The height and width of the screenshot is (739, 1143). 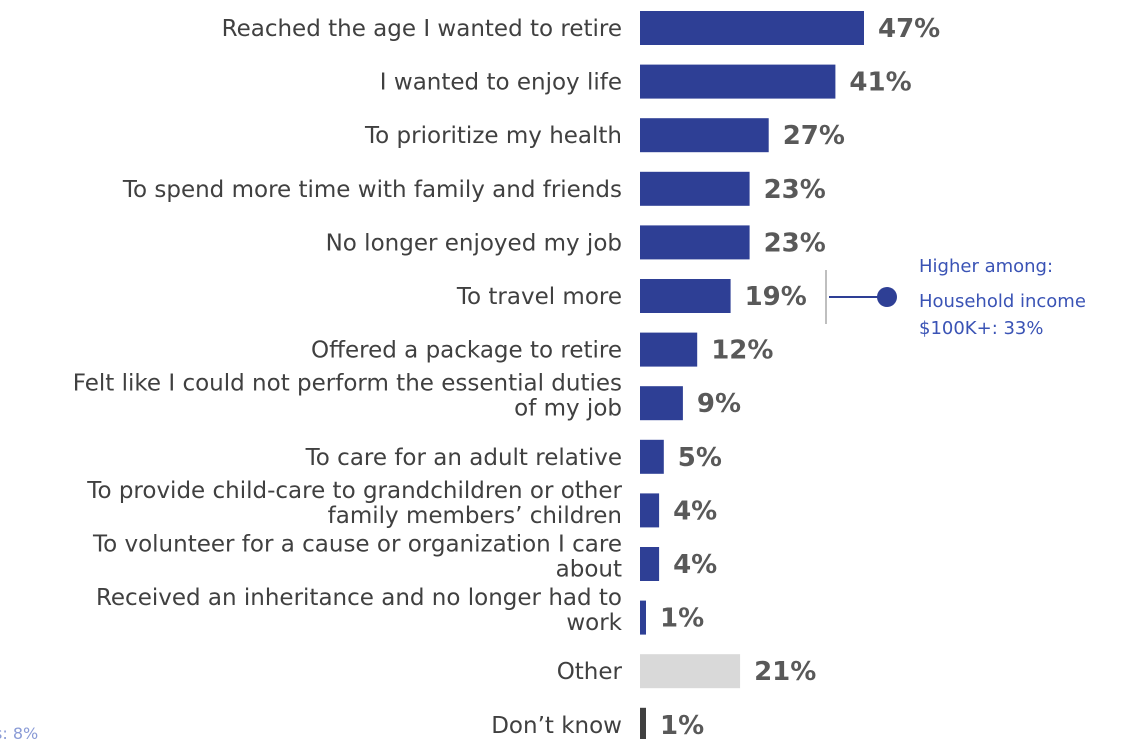 I want to click on value-label-3: 23%, so click(x=795, y=190).